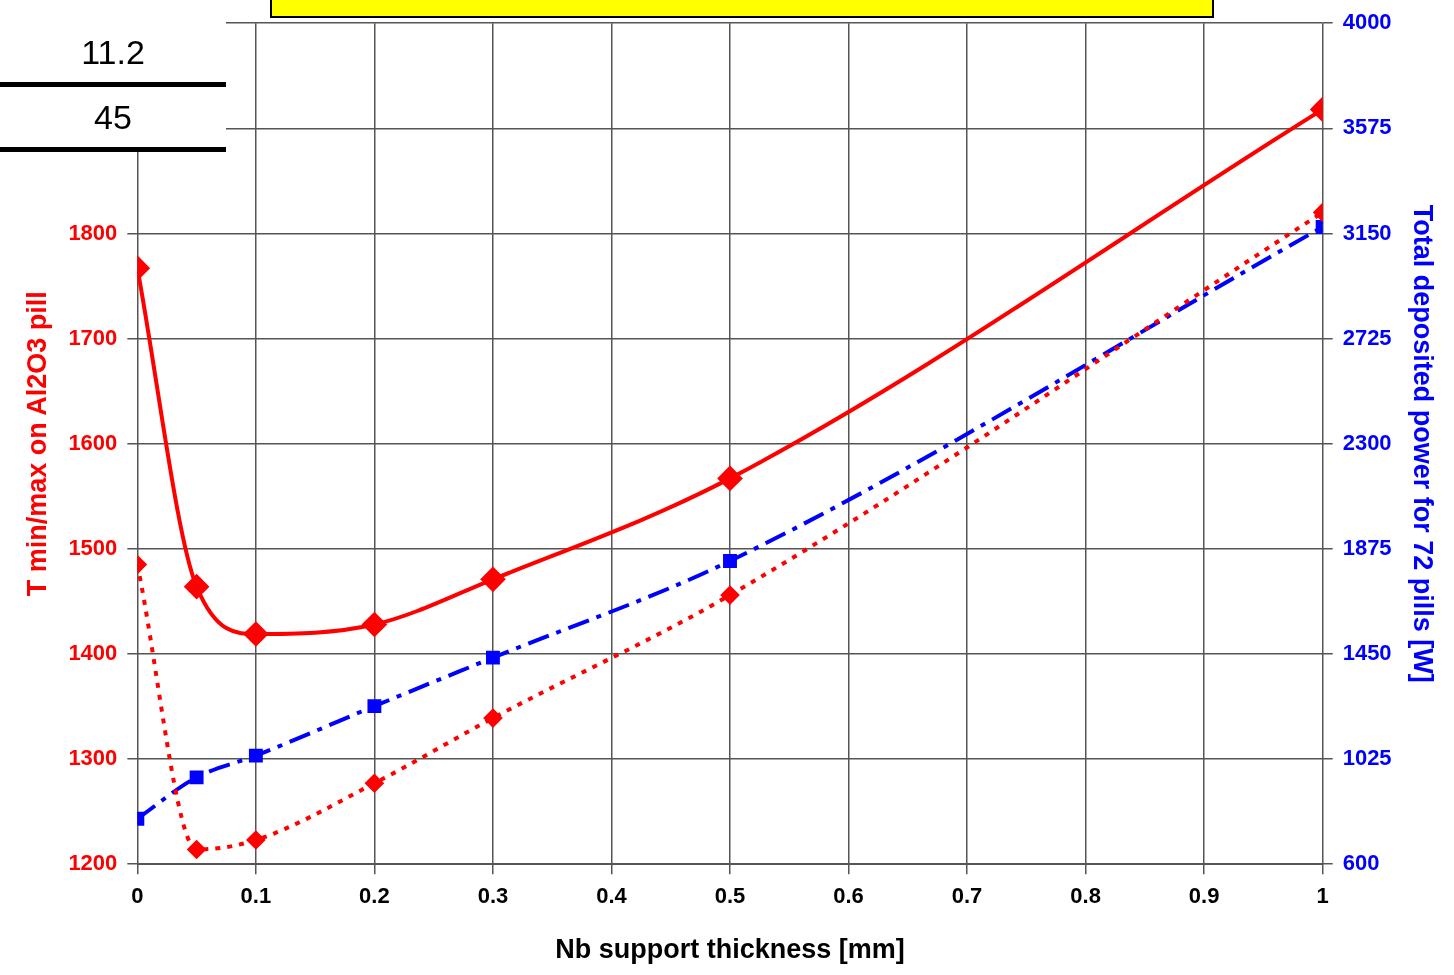 Image resolution: width=1454 pixels, height=975 pixels. I want to click on value-table: 11.2 45, so click(113, 80).